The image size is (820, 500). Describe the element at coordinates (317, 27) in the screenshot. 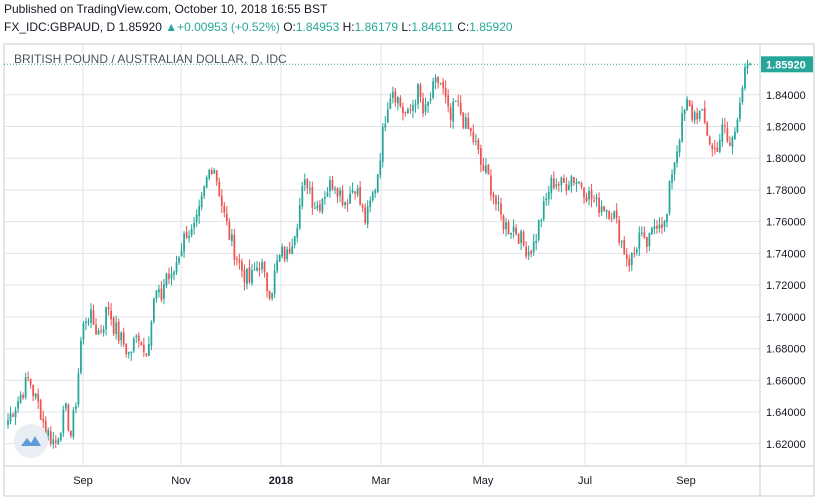

I see `open-value: 1.84953` at that location.